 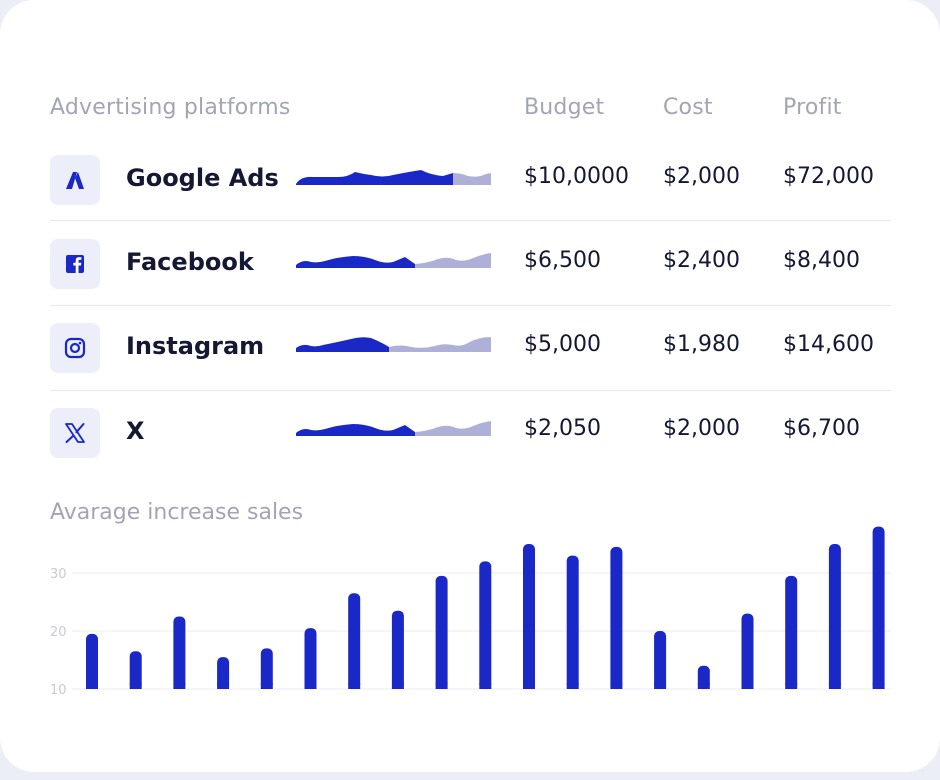 What do you see at coordinates (393, 260) in the screenshot?
I see `sparkline-facebook` at bounding box center [393, 260].